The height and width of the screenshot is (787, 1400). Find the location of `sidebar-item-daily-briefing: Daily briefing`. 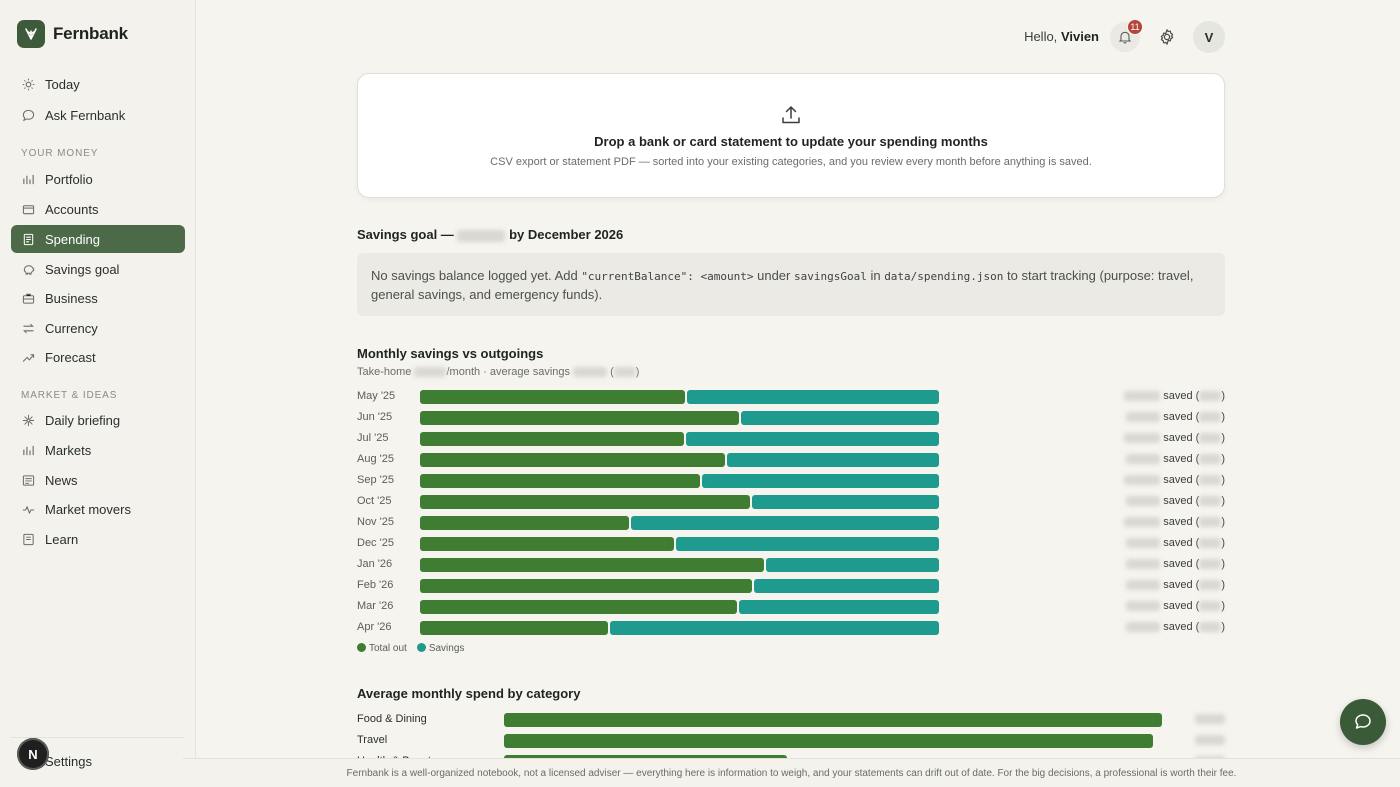

sidebar-item-daily-briefing: Daily briefing is located at coordinates (98, 420).